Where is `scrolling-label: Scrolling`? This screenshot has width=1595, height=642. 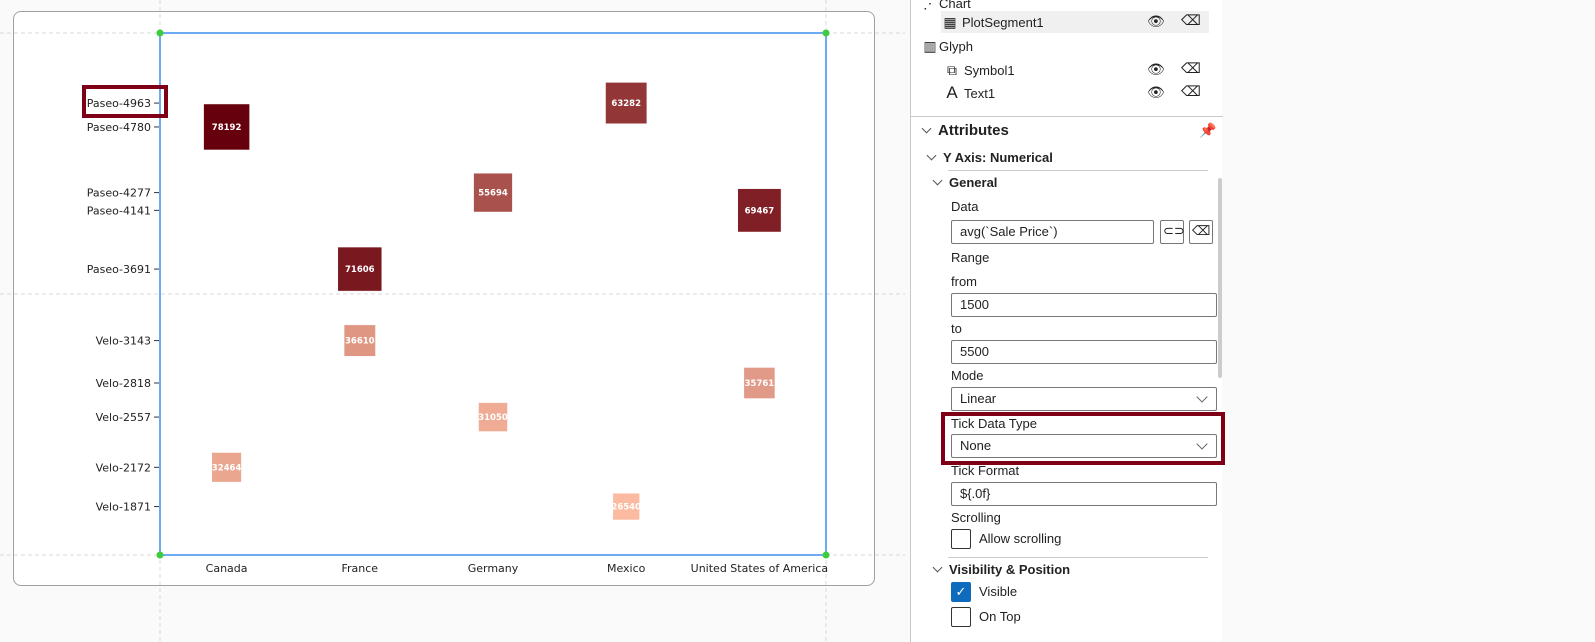
scrolling-label: Scrolling is located at coordinates (976, 517).